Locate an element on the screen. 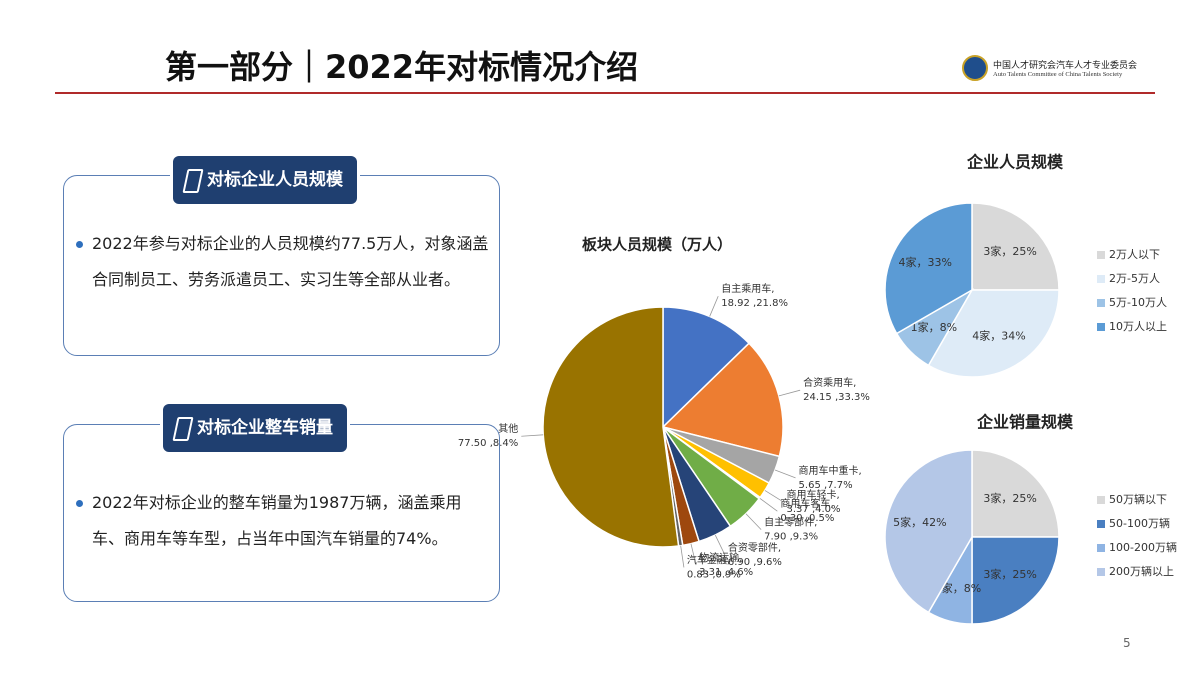 Image resolution: width=1200 pixels, height=675 pixels. slice-label: 6.90 ,9.6% is located at coordinates (755, 562).